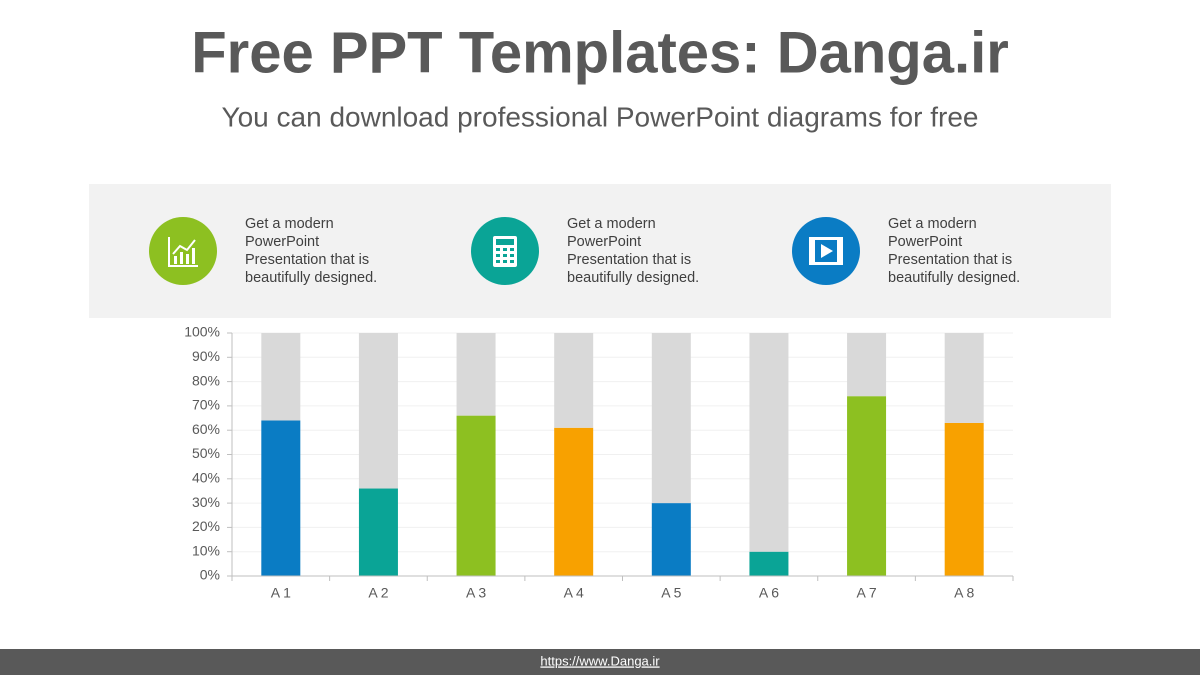 The height and width of the screenshot is (675, 1200). Describe the element at coordinates (505, 251) in the screenshot. I see `icon-calculator` at that location.